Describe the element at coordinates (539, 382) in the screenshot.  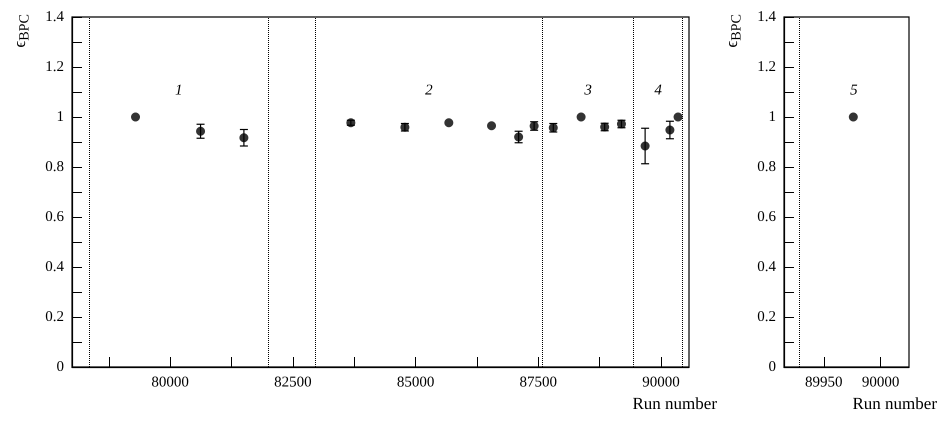
I see `x-tick-label: 87500` at that location.